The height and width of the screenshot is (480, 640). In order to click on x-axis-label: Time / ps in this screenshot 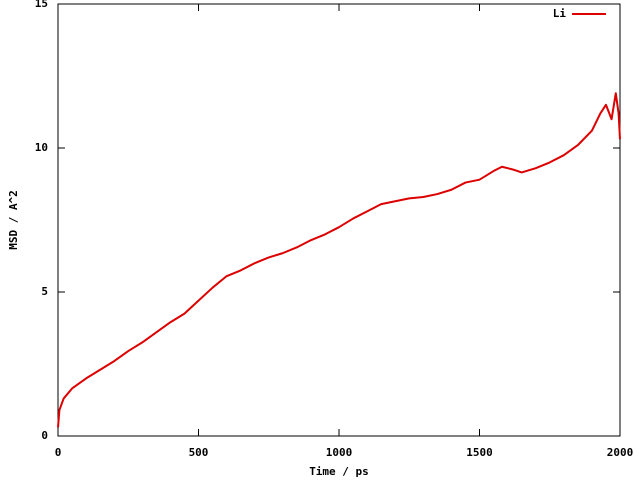, I will do `click(339, 471)`.